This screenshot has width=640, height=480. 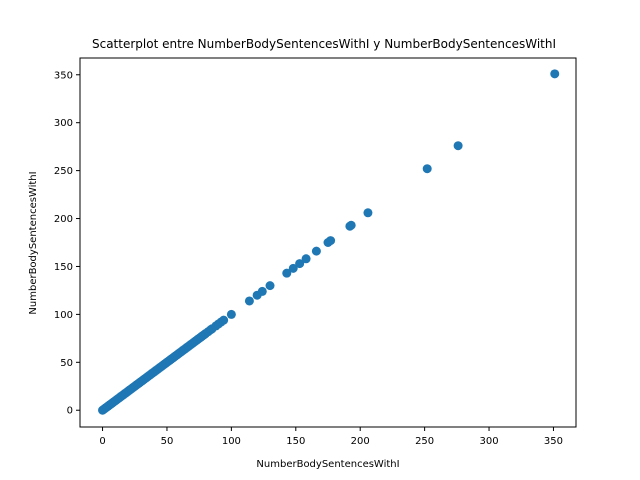 I want to click on x-tick-label: 150, so click(x=295, y=441).